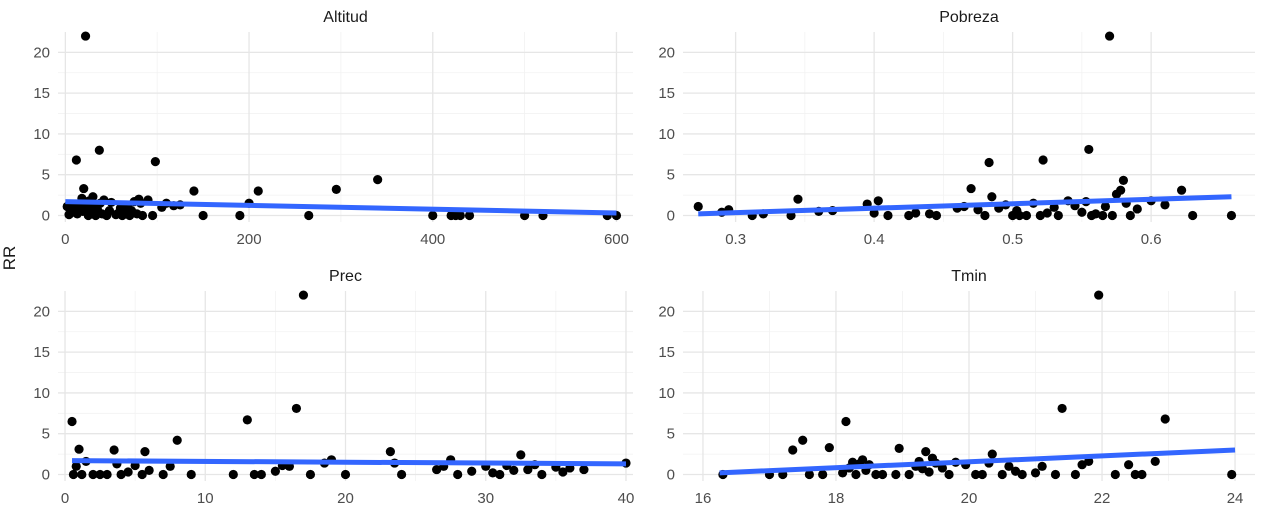 This screenshot has width=1275, height=522. What do you see at coordinates (874, 239) in the screenshot?
I see `x-tick-label: 0.4` at bounding box center [874, 239].